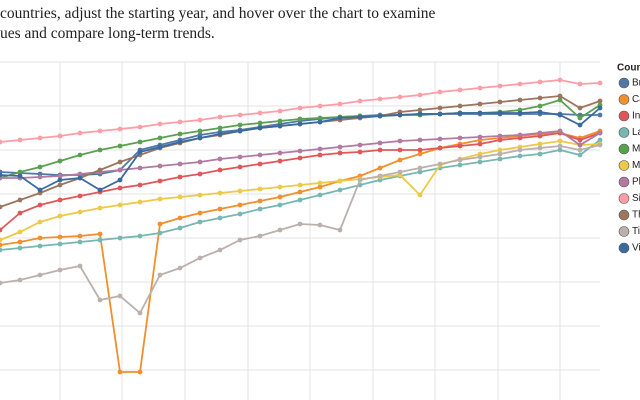  Describe the element at coordinates (628, 68) in the screenshot. I see `legend-title: Country` at that location.